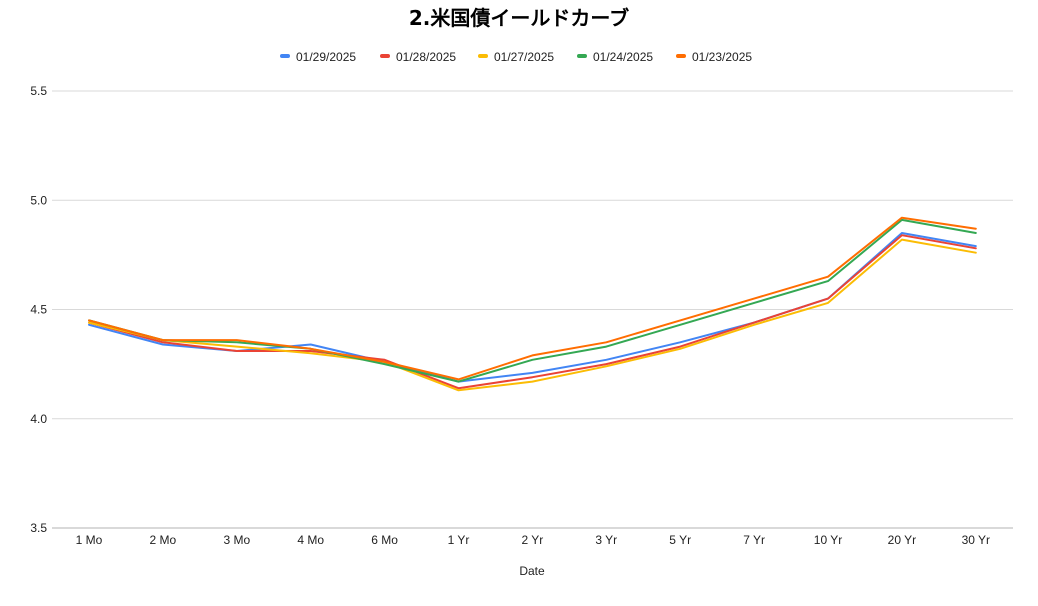 Image resolution: width=1038 pixels, height=606 pixels. Describe the element at coordinates (524, 57) in the screenshot. I see `legend-label: 01/27/2025` at that location.